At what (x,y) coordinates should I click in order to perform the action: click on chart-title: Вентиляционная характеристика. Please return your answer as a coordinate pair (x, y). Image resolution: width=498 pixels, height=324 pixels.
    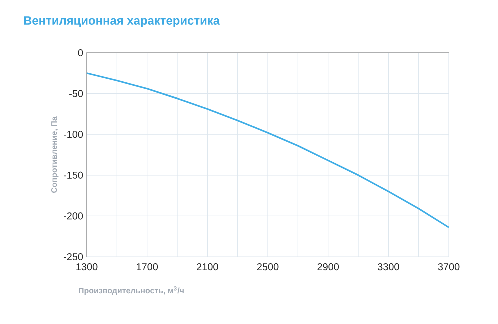
    Looking at the image, I should click on (122, 22).